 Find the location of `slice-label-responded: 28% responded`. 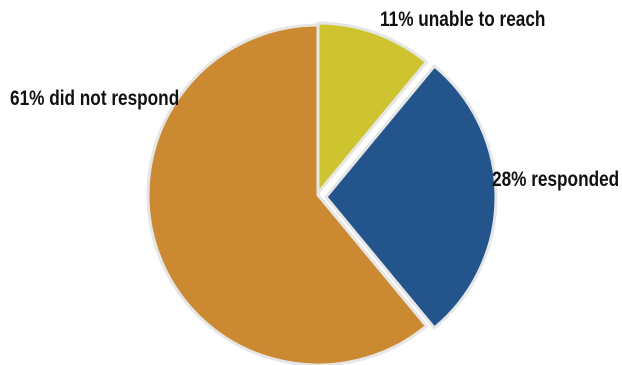

slice-label-responded: 28% responded is located at coordinates (555, 180).